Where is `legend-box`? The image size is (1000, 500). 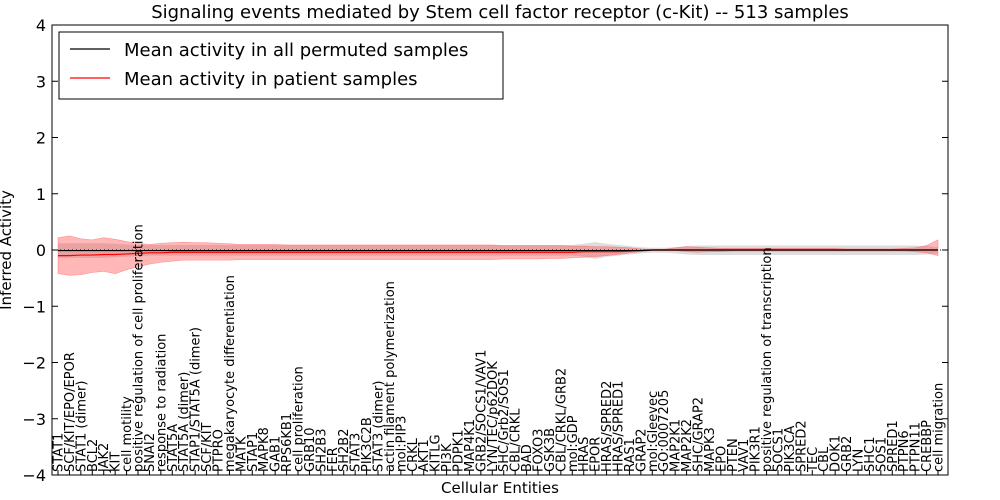
legend-box is located at coordinates (281, 65).